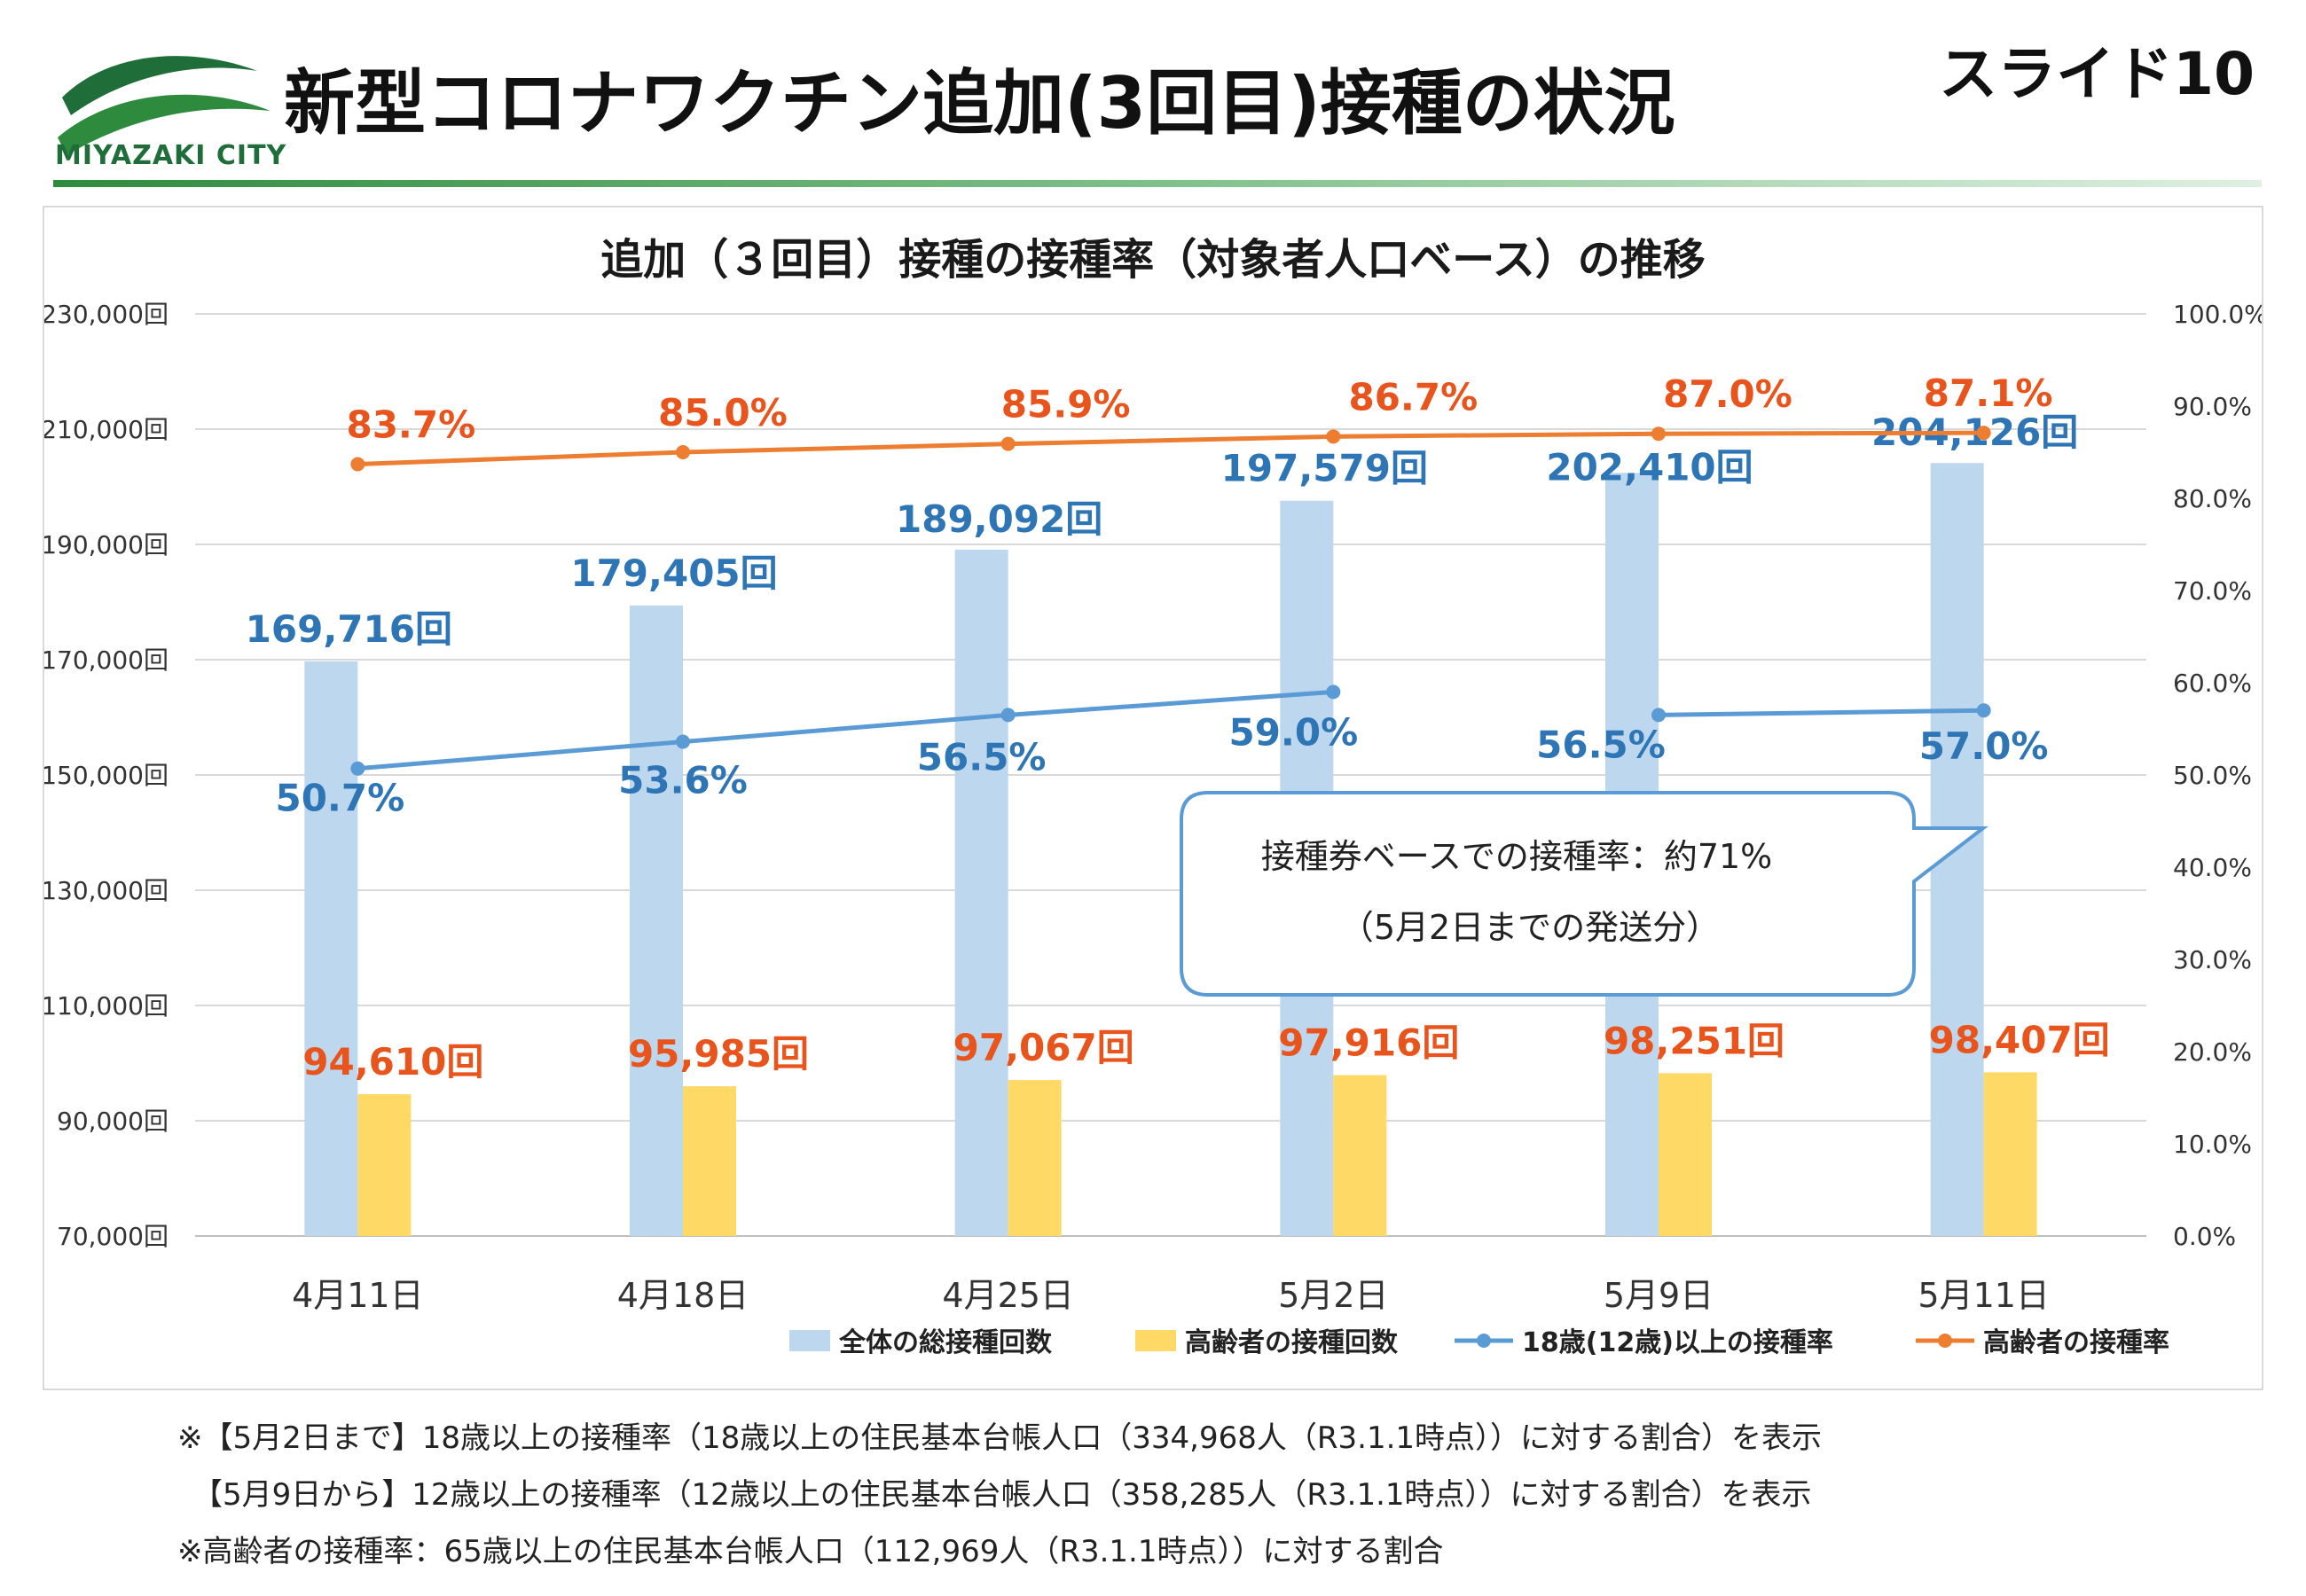 This screenshot has height=1596, width=2306. I want to click on chart-title: 追加（３回目）接種の接種率（対象者人口ベース）の推移, so click(1153, 260).